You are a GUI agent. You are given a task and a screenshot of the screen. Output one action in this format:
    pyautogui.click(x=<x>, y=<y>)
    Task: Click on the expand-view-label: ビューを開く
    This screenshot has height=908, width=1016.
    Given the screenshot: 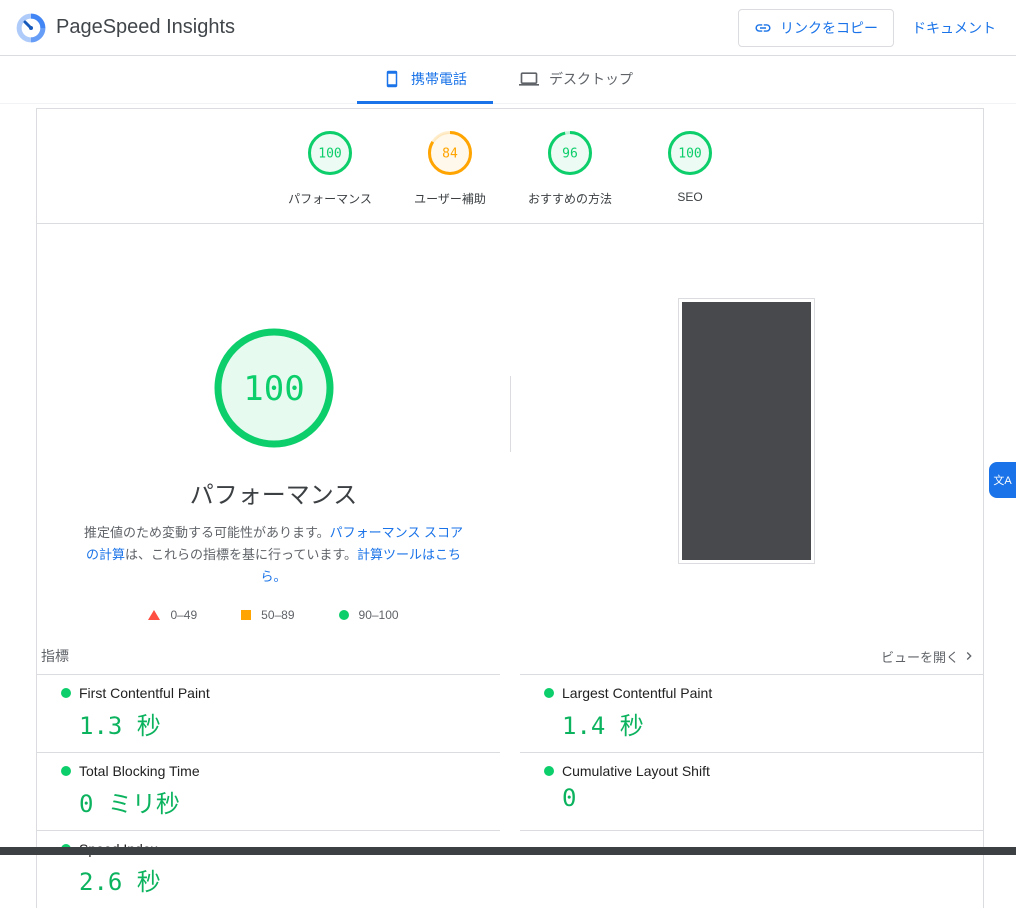 What is the action you would take?
    pyautogui.click(x=919, y=657)
    